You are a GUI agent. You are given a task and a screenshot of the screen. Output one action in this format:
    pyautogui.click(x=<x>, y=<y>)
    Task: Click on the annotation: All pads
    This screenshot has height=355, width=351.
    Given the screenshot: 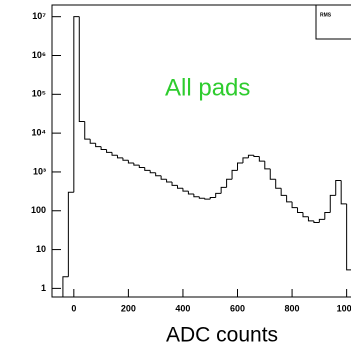 What is the action you would take?
    pyautogui.click(x=207, y=87)
    